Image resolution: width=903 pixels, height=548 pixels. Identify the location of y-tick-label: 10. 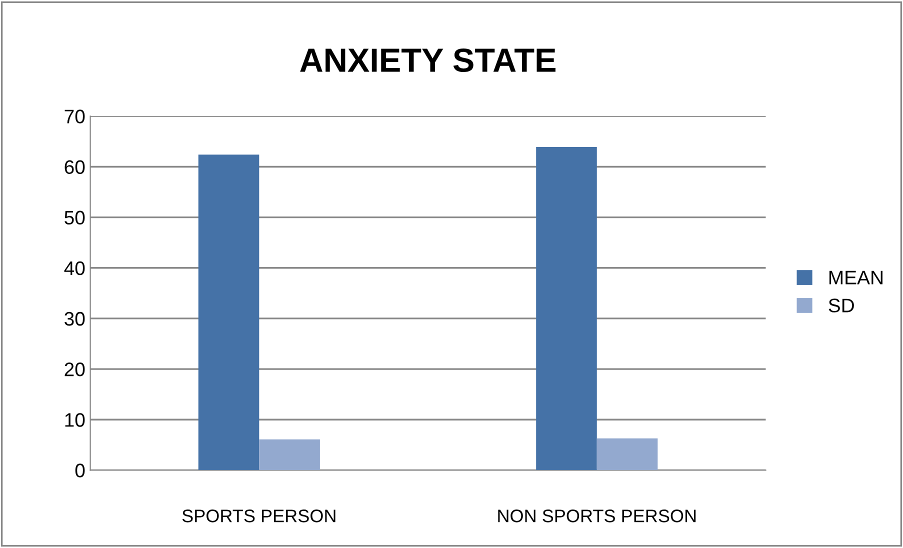
(75, 420).